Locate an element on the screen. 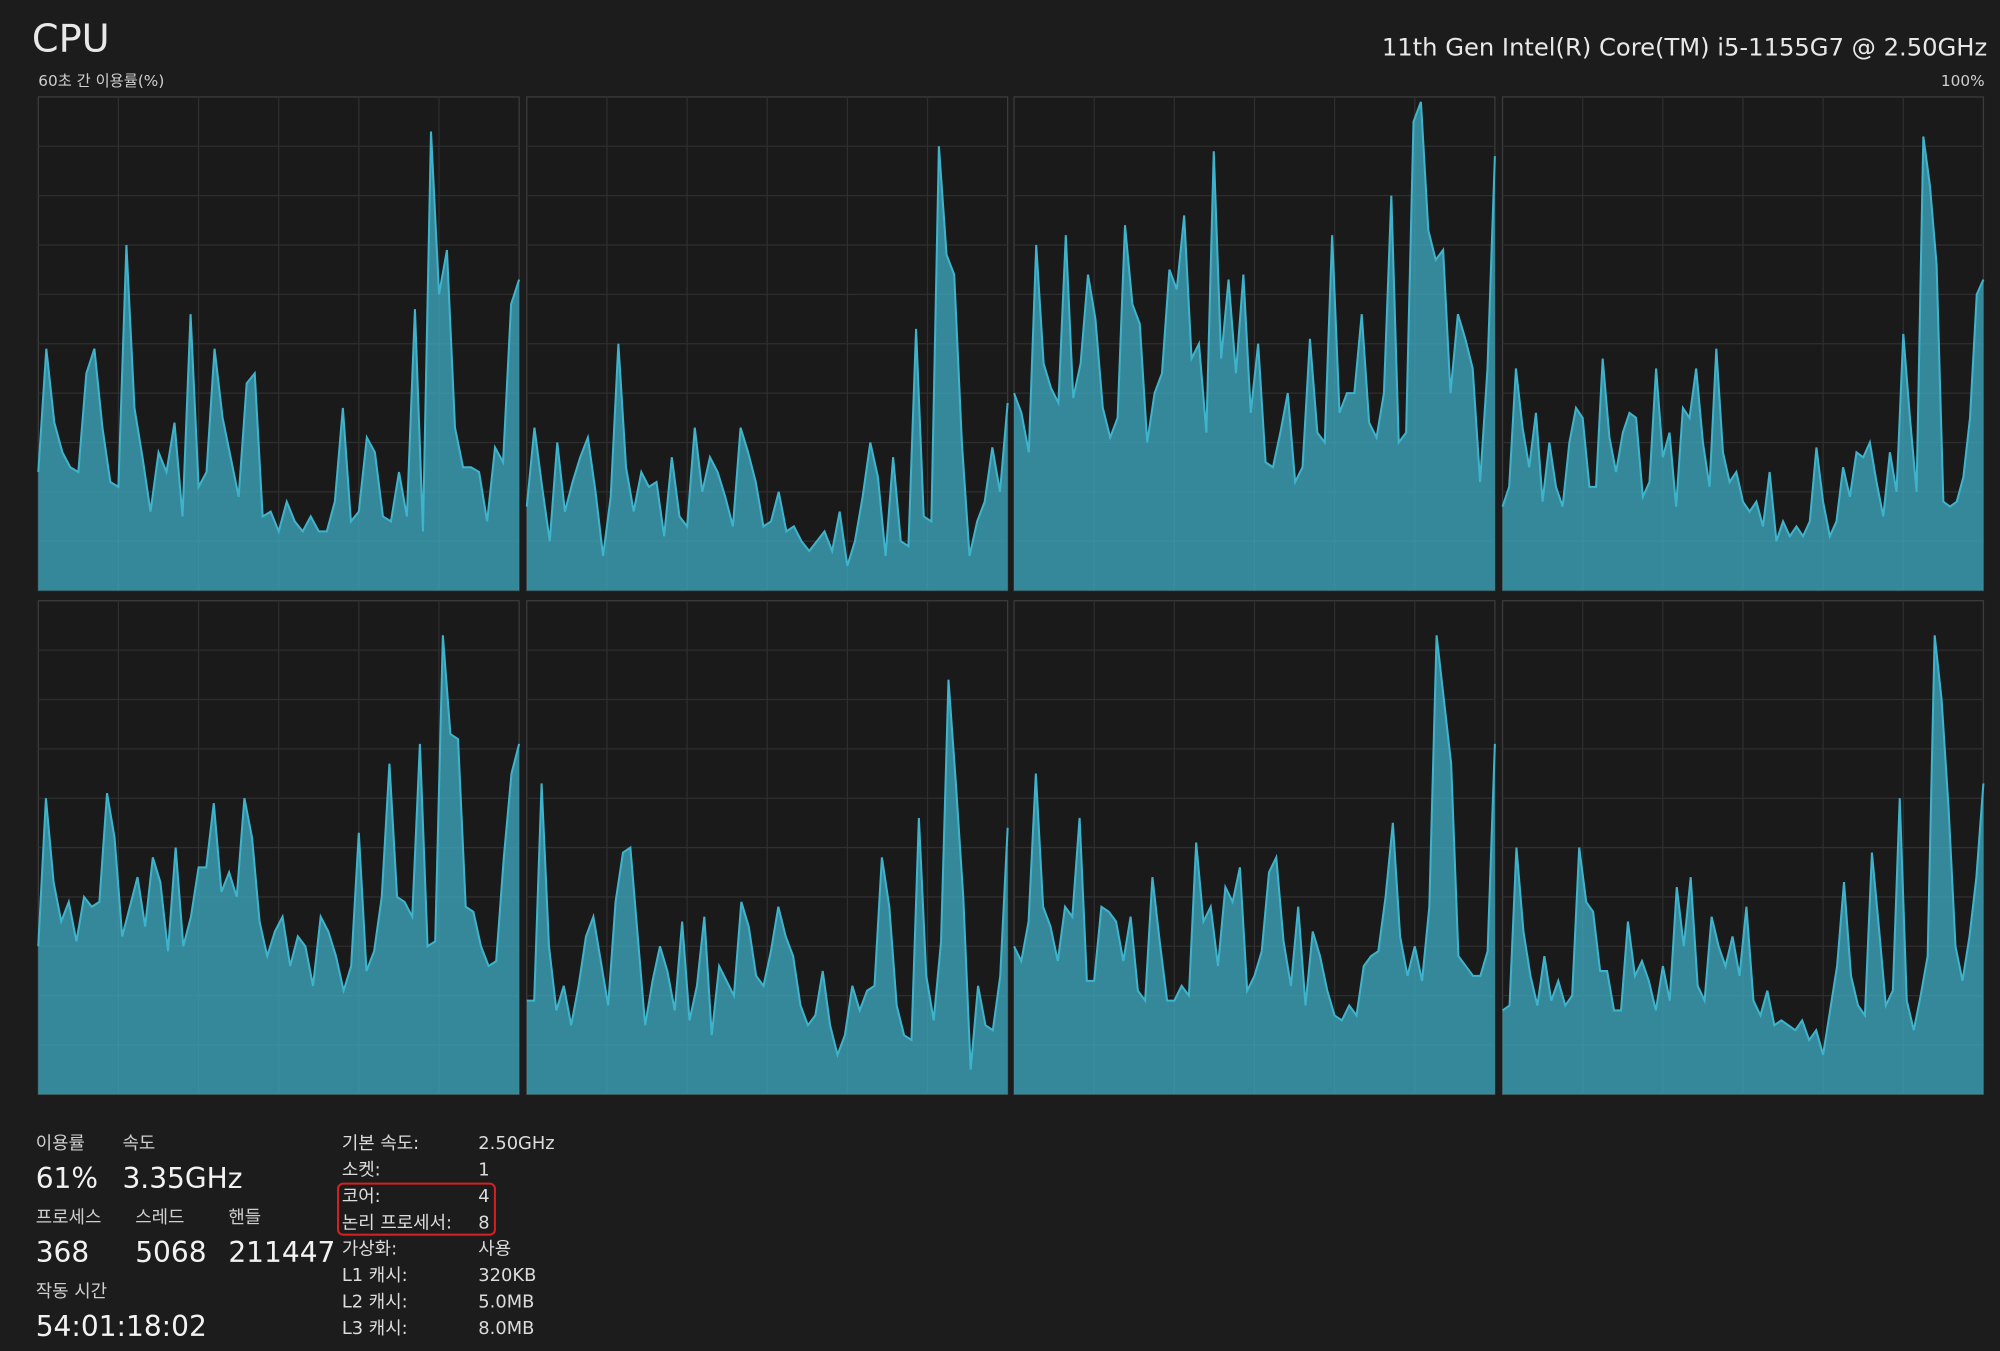  stat-value: 54:01:18:02 is located at coordinates (121, 1326).